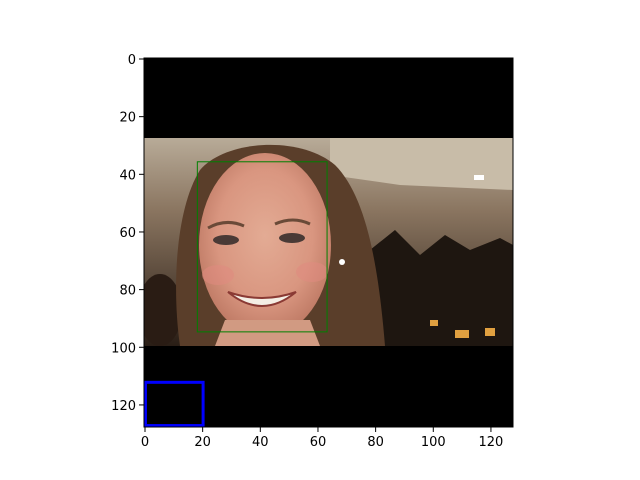  Describe the element at coordinates (267, 333) in the screenshot. I see `photo-neck` at that location.